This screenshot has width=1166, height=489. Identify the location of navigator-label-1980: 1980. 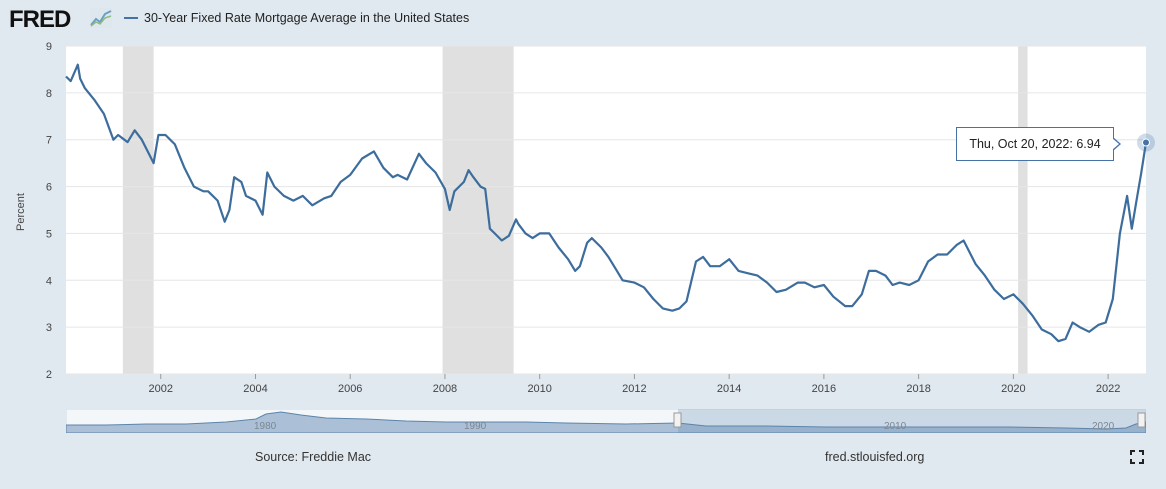
(265, 426).